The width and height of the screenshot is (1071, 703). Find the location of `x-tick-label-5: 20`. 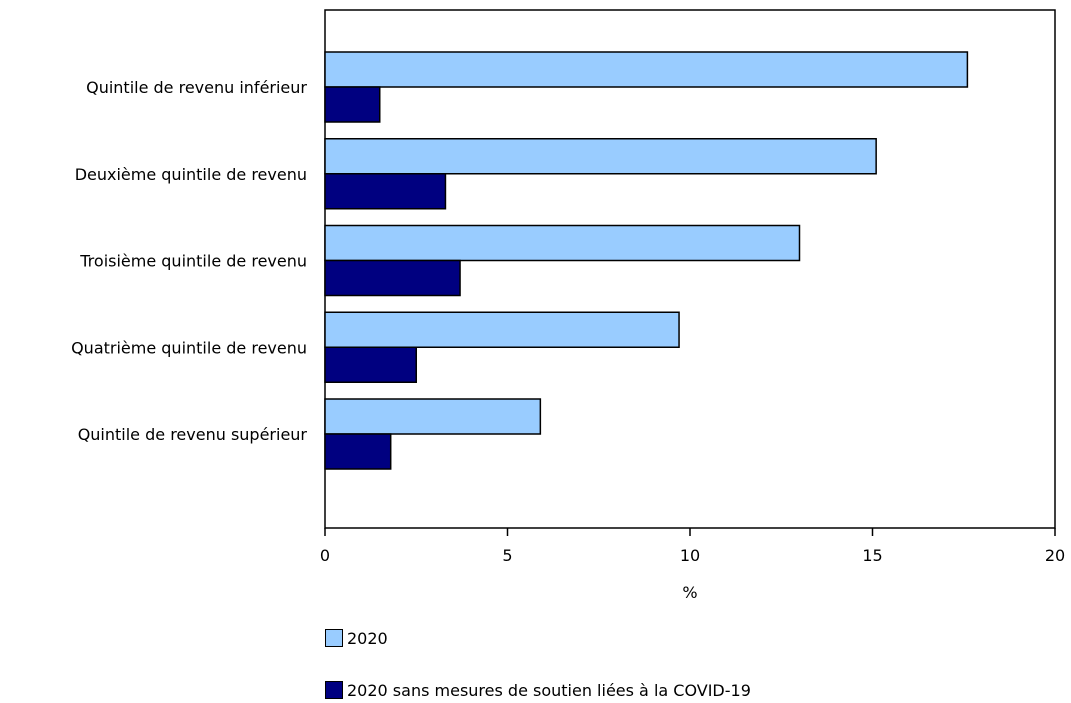

x-tick-label-5: 20 is located at coordinates (1055, 555).